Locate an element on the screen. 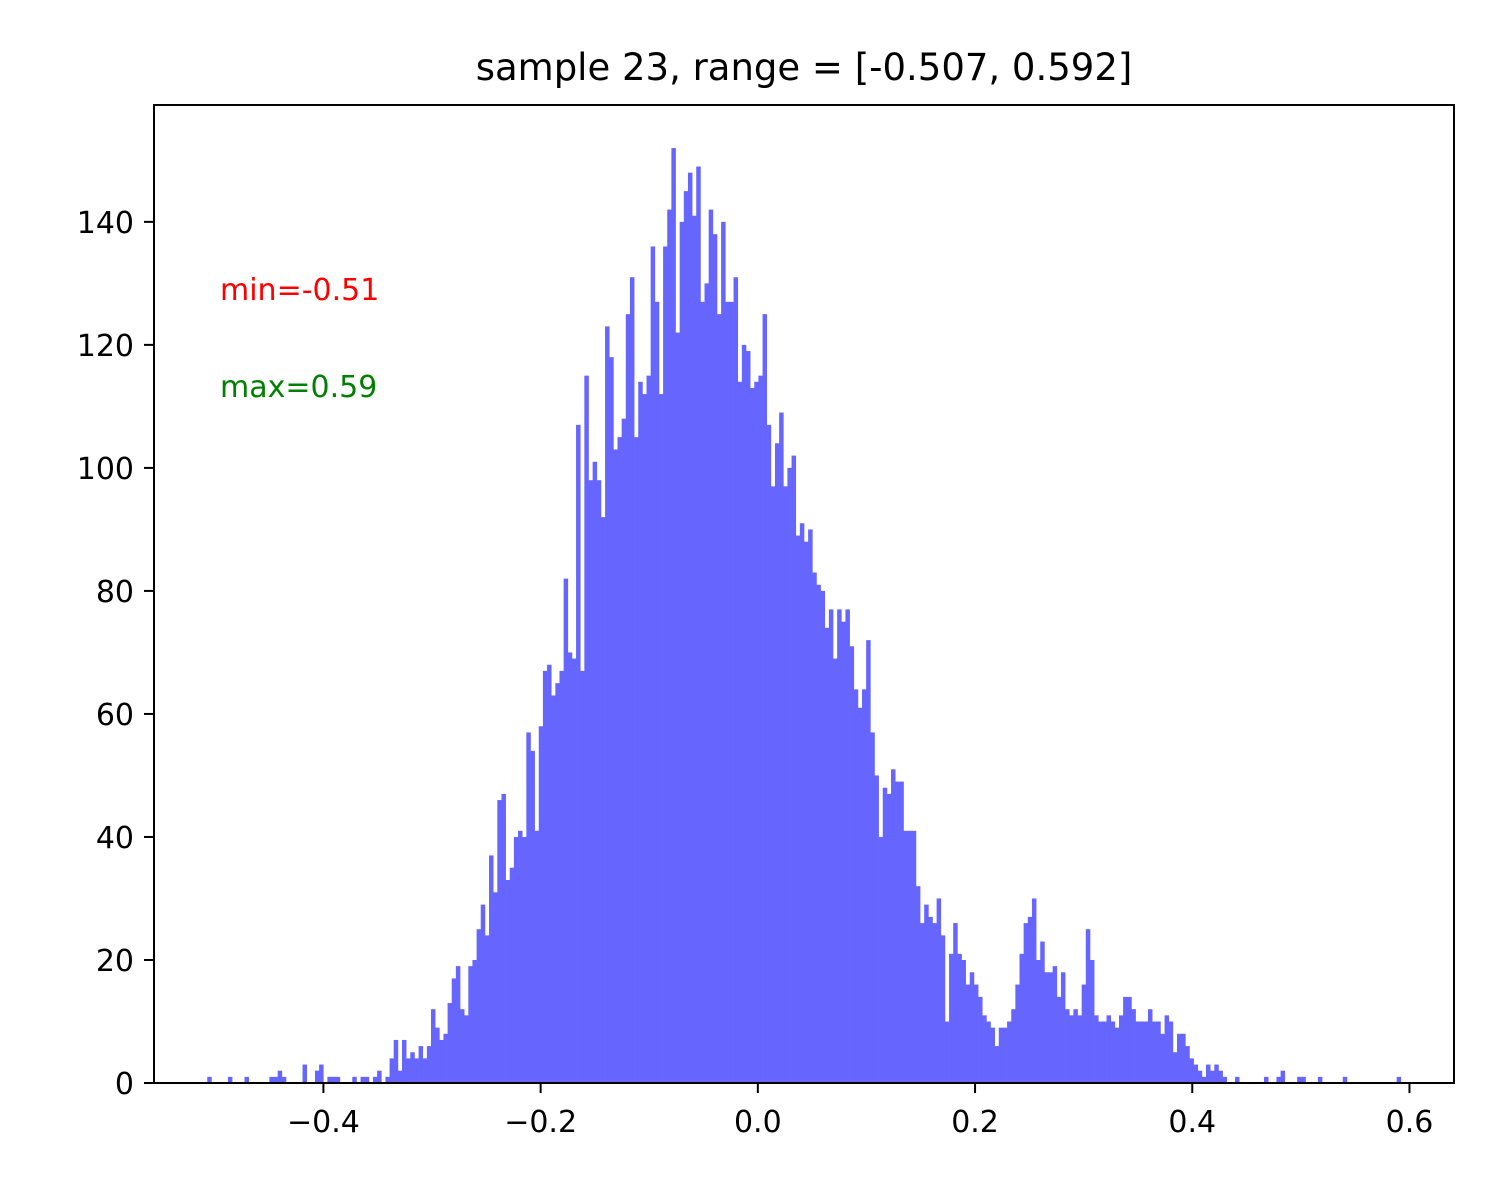 The height and width of the screenshot is (1200, 1500). x-tick-label: −0.2 is located at coordinates (540, 1122).